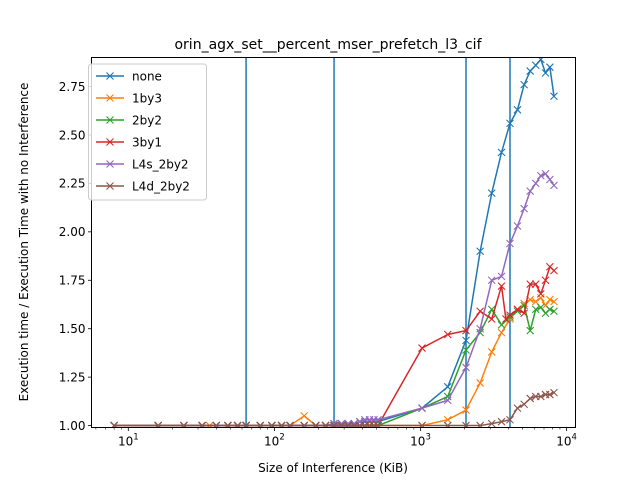 The image size is (640, 480). What do you see at coordinates (334, 408) in the screenshot?
I see `series-L4d_2by2` at bounding box center [334, 408].